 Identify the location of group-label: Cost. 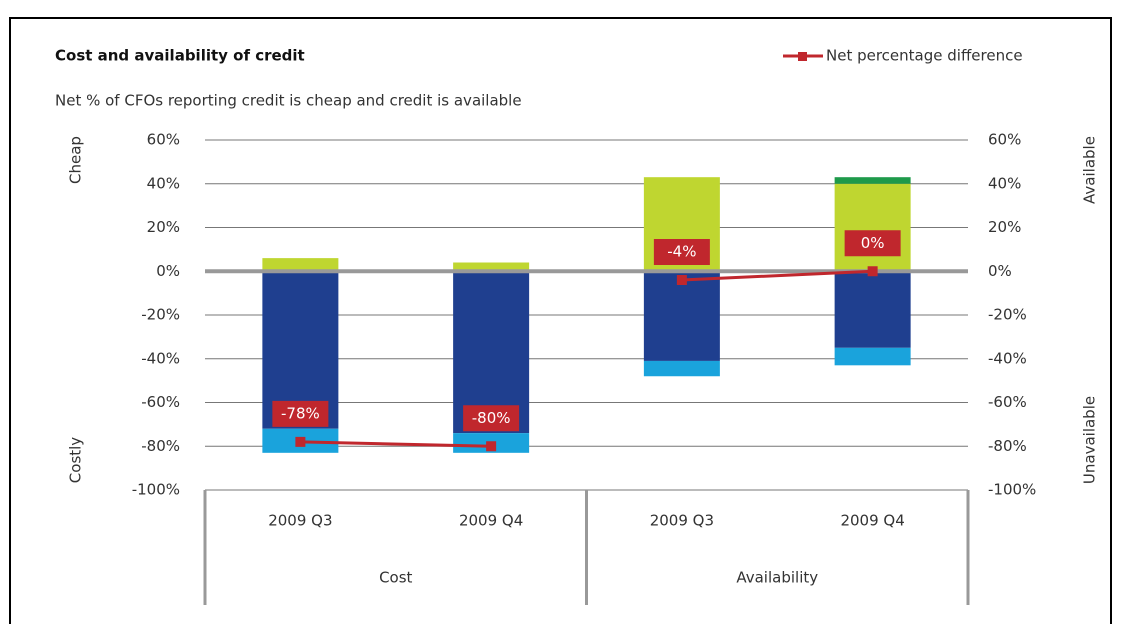
(395, 578).